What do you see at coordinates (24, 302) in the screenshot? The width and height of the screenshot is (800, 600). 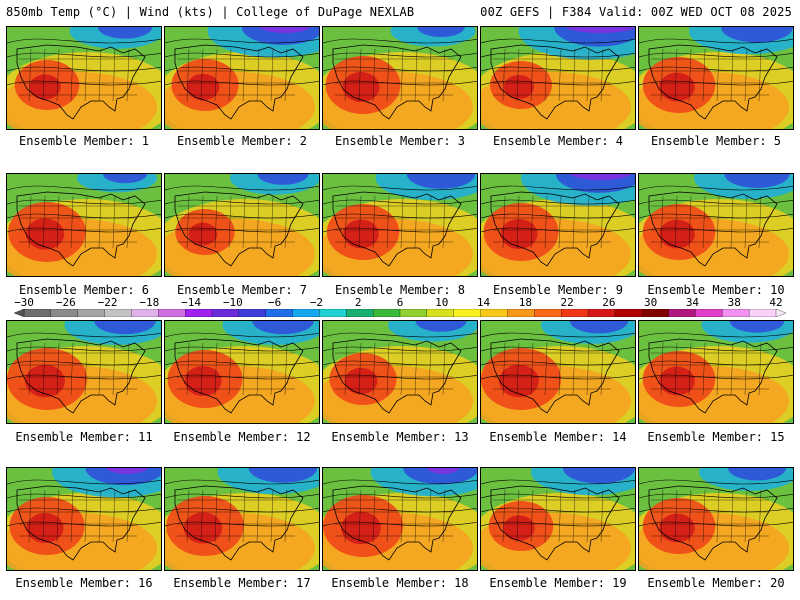 I see `colorbar-tick-label: −30` at bounding box center [24, 302].